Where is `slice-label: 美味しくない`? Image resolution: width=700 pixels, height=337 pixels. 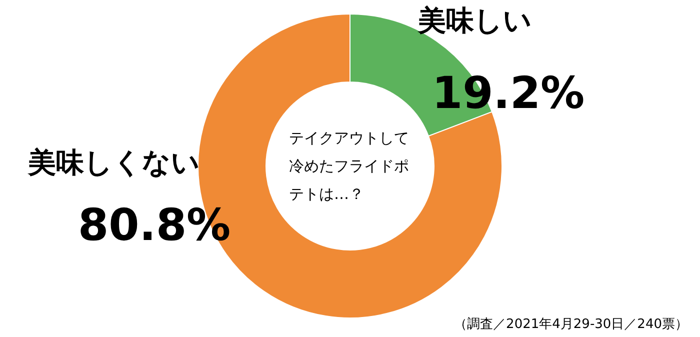 slice-label: 美味しくない is located at coordinates (113, 162).